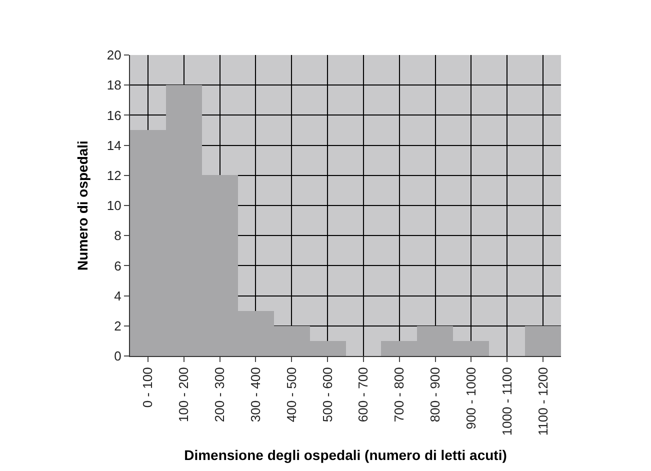 The height and width of the screenshot is (471, 651). Describe the element at coordinates (470, 398) in the screenshot. I see `x-tick-label: 900 - 1000` at that location.